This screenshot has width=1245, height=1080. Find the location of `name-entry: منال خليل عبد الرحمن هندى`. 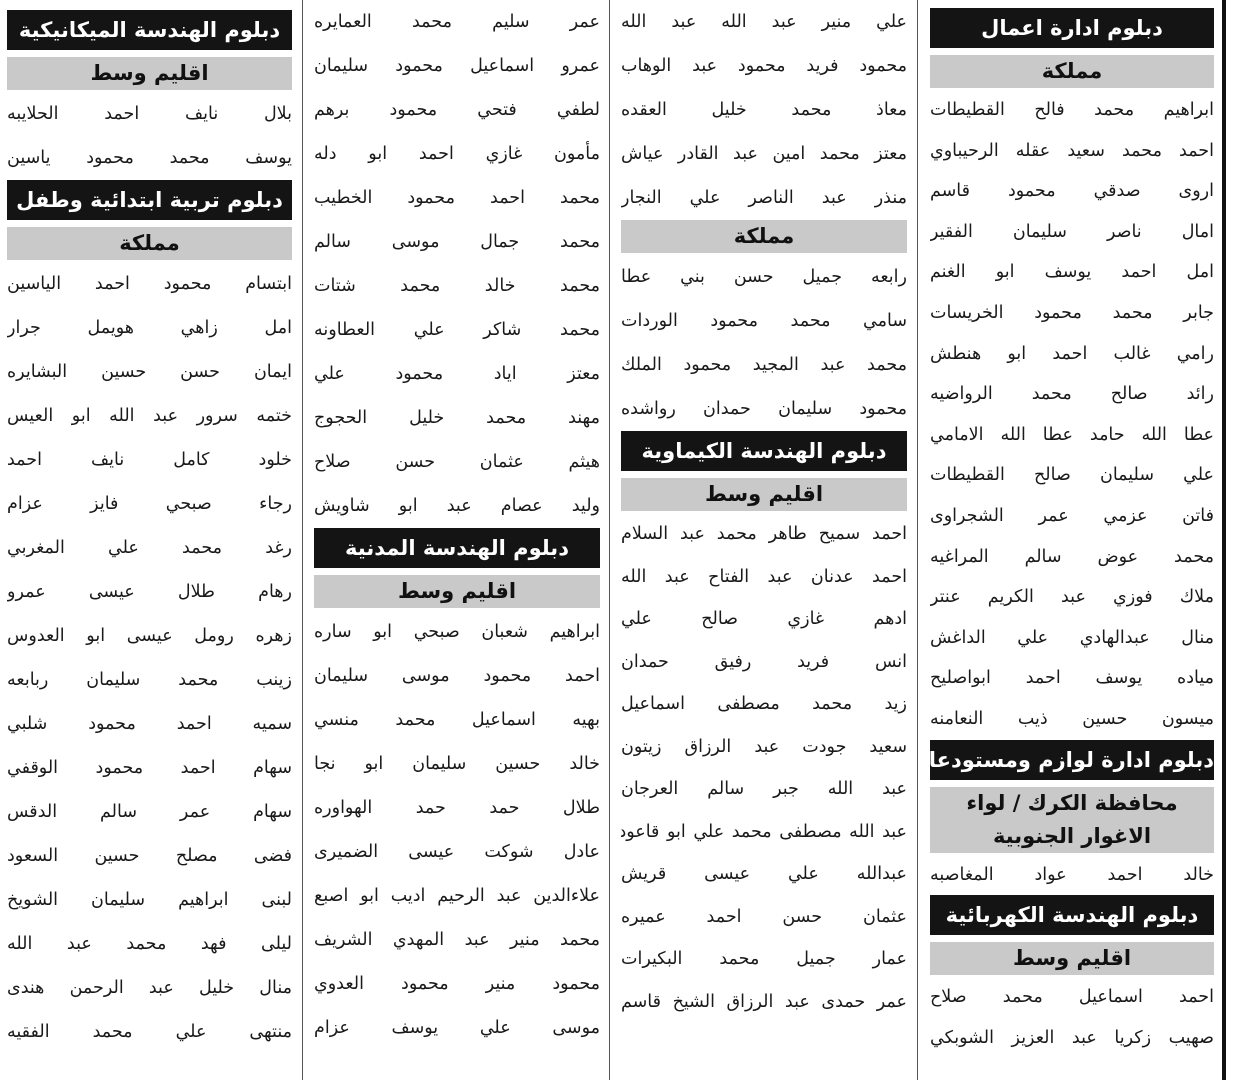

name-entry: منال خليل عبد الرحمن هندى is located at coordinates (149, 988).